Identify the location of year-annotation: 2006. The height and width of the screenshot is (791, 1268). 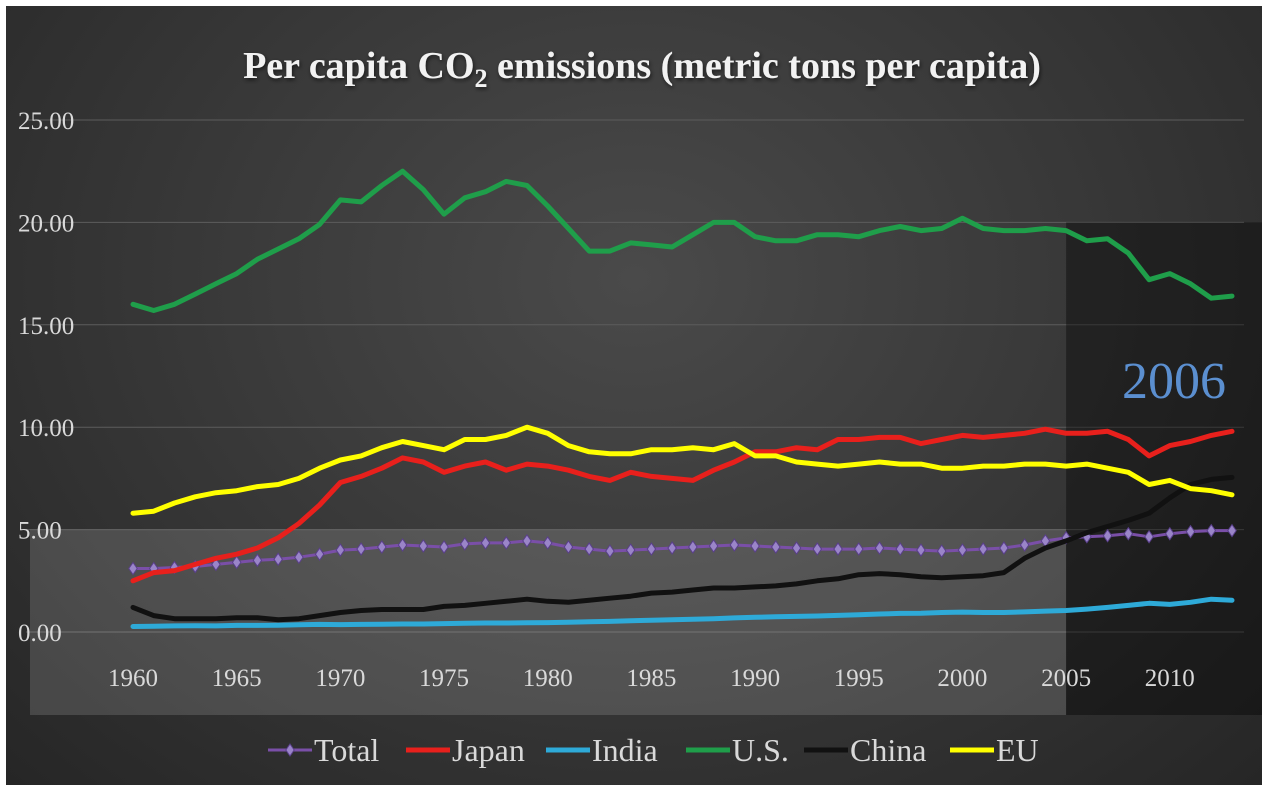
(1174, 381).